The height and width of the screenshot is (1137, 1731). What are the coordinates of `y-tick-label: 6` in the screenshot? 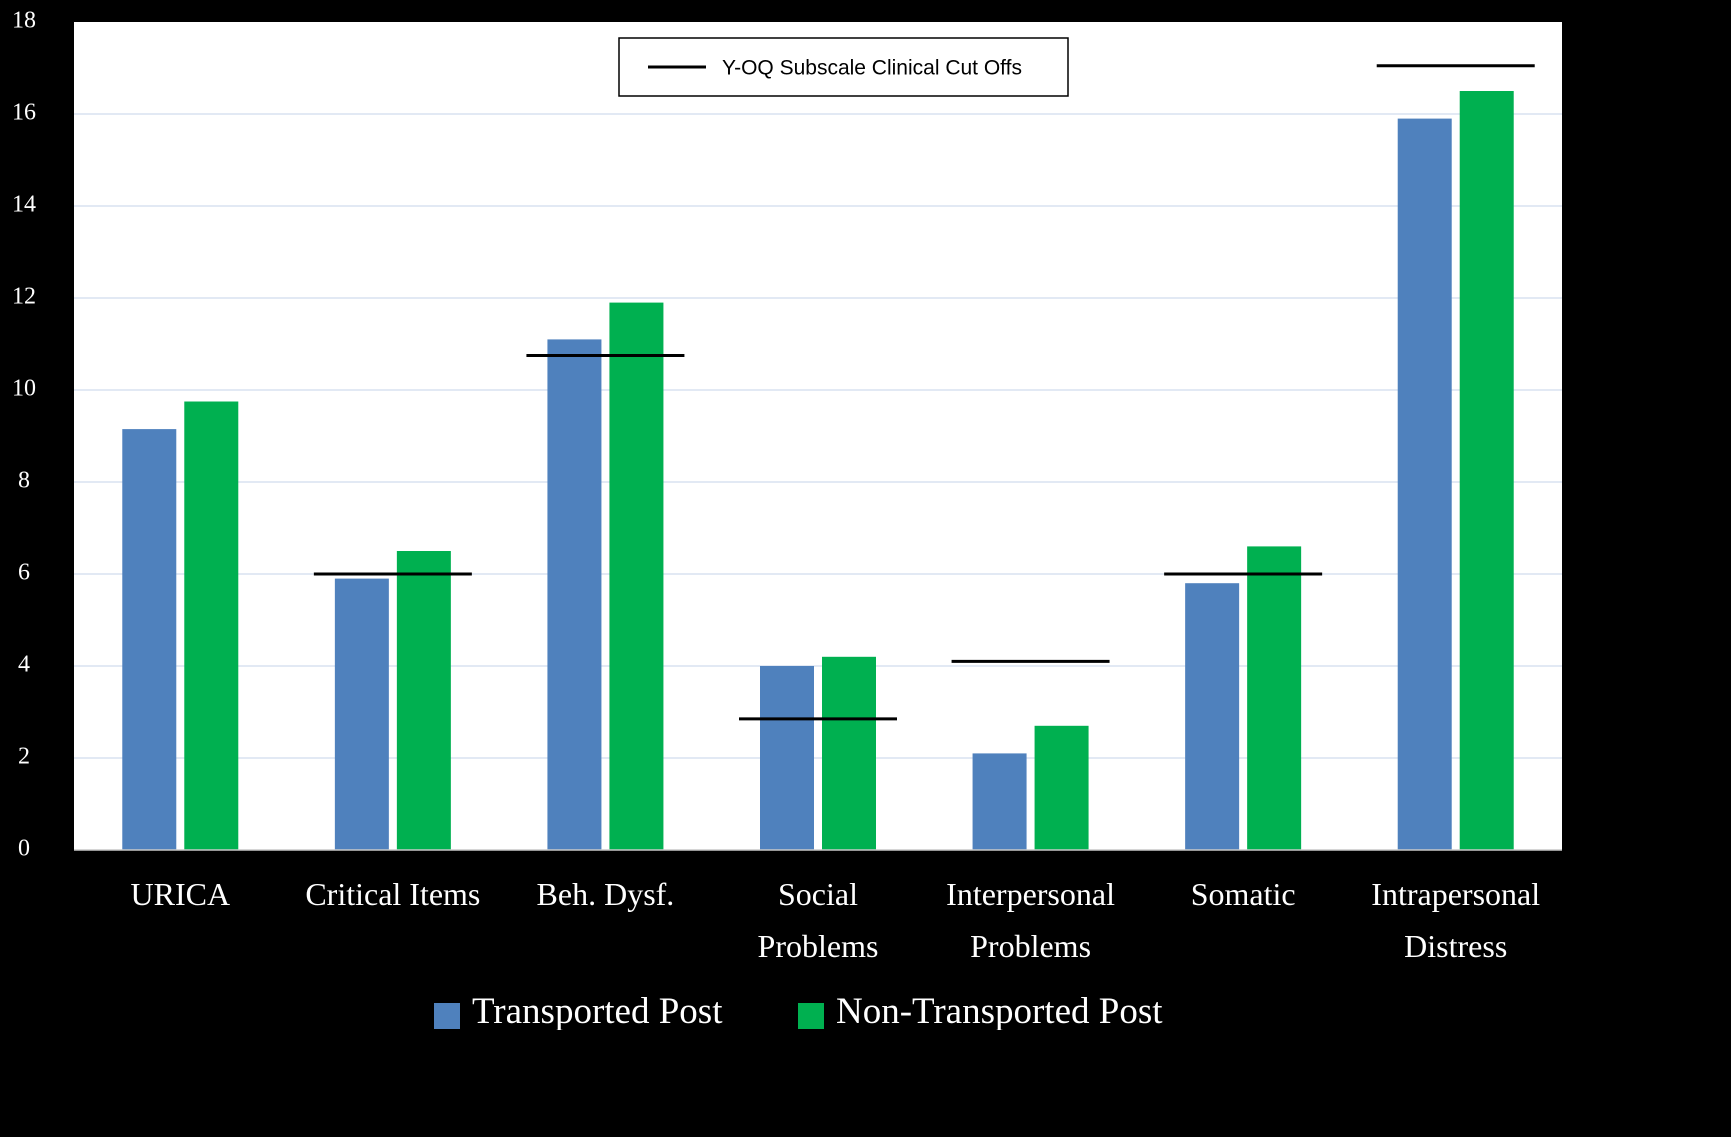 It's located at (24, 573).